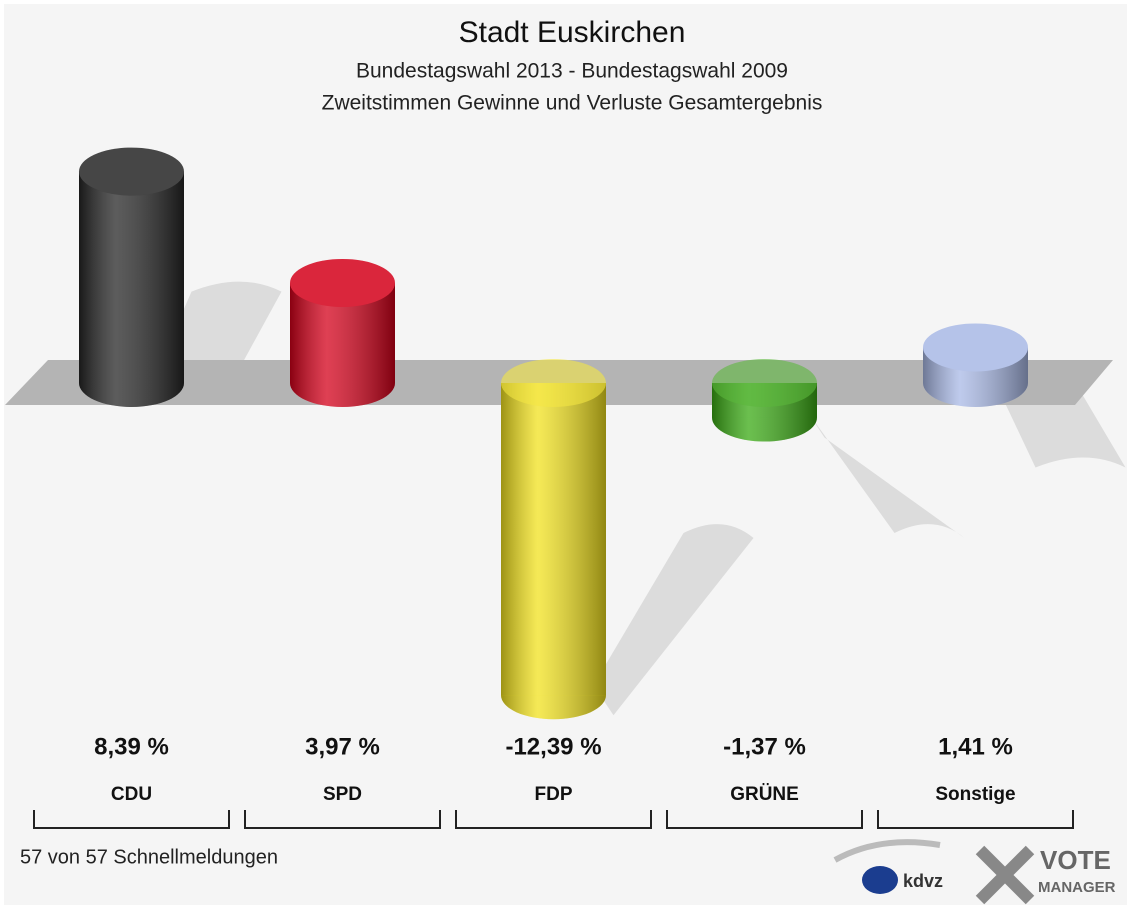 The image size is (1131, 909). Describe the element at coordinates (342, 794) in the screenshot. I see `category-label: SPD` at that location.